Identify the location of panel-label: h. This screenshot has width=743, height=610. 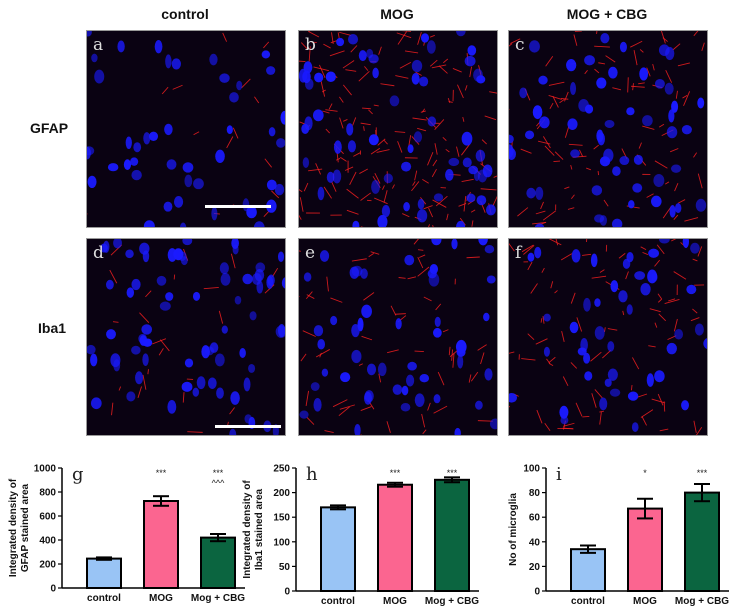
(312, 474).